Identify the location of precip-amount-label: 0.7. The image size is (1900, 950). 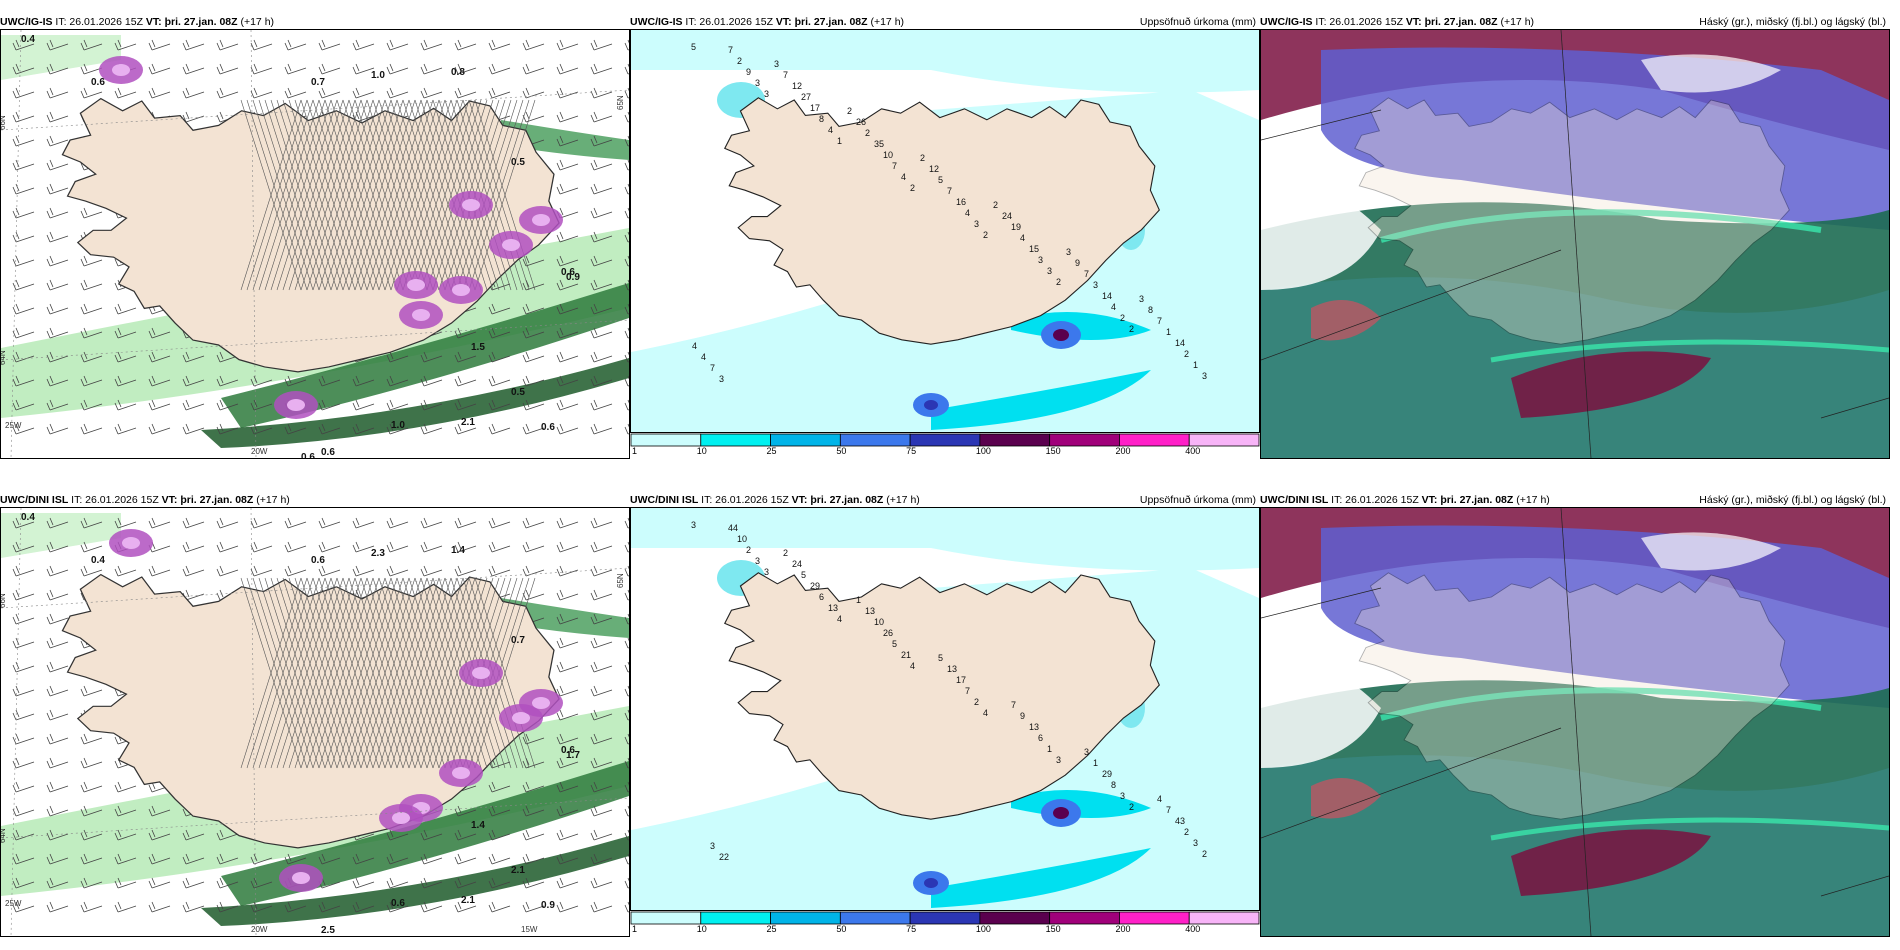
(518, 640).